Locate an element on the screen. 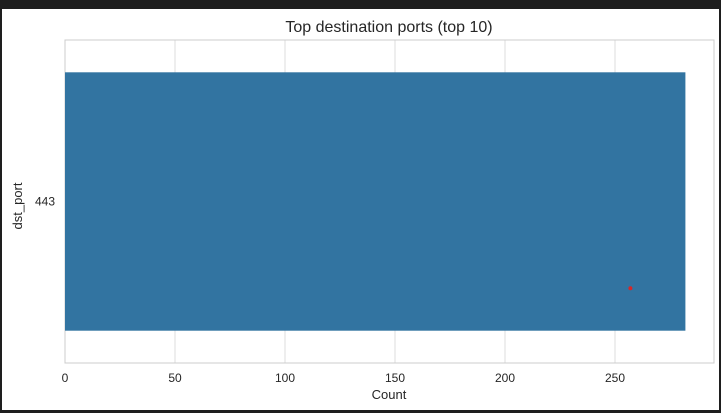  x-tick-label-5: 250 is located at coordinates (615, 378).